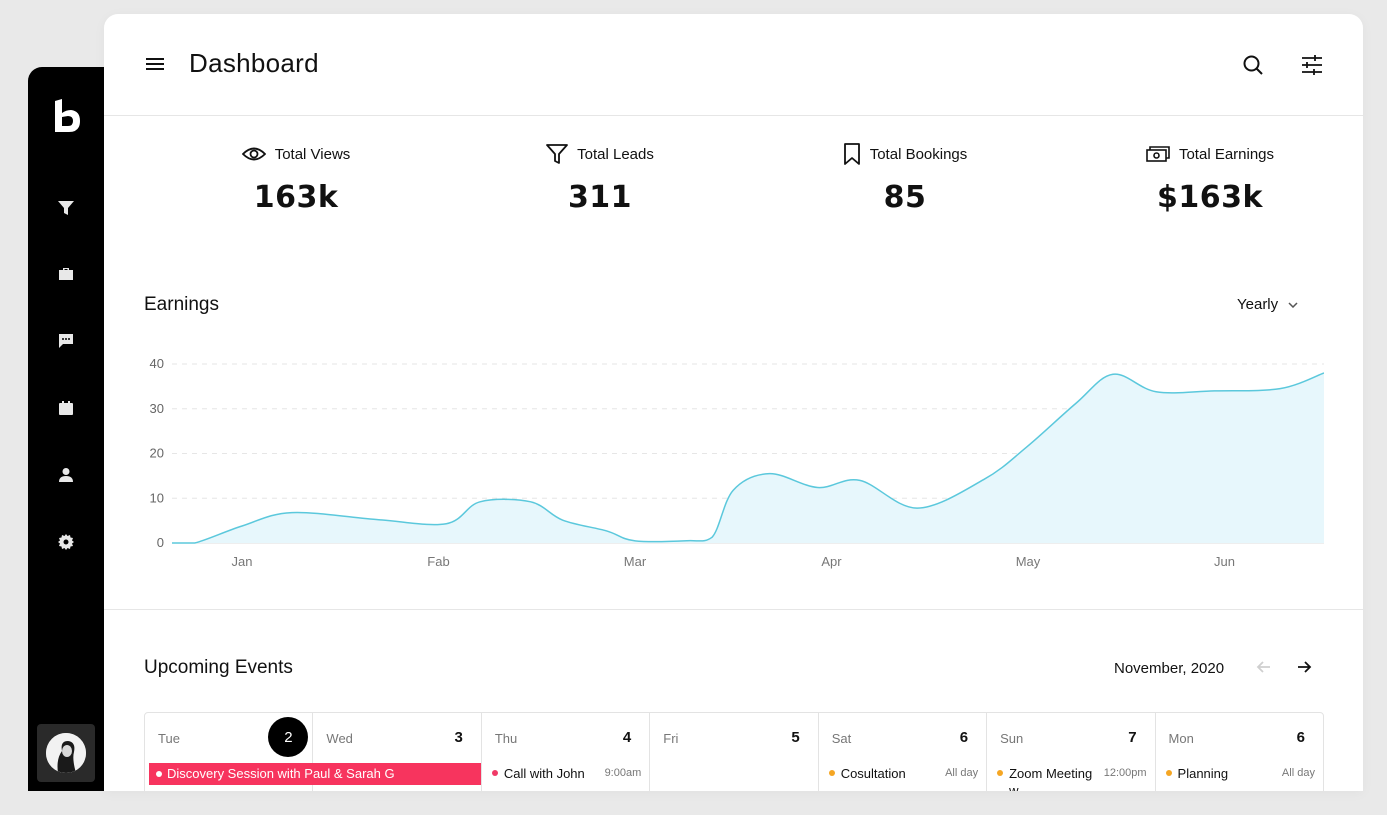  Describe the element at coordinates (1239, 752) in the screenshot. I see `calendar-day: Mon 6 Planning All day` at that location.